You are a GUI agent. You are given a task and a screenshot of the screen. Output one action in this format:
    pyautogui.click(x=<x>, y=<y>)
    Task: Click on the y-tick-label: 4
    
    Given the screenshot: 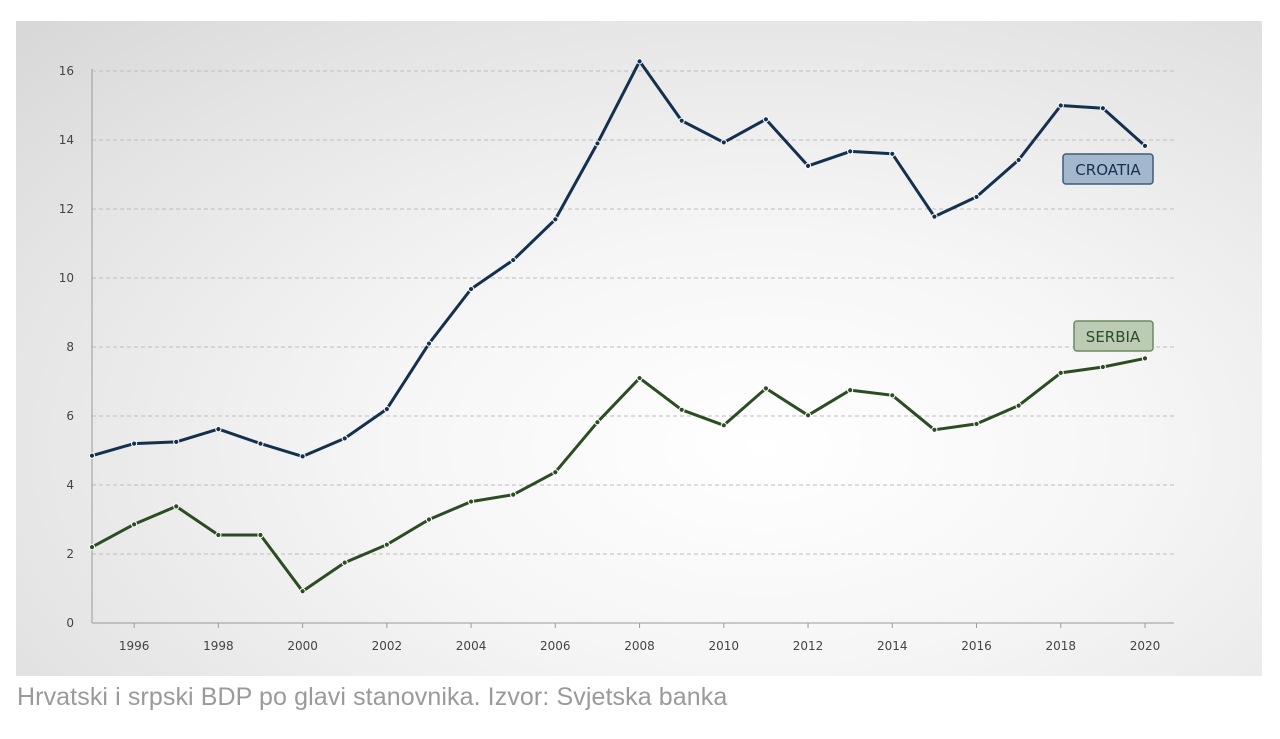 What is the action you would take?
    pyautogui.click(x=70, y=485)
    